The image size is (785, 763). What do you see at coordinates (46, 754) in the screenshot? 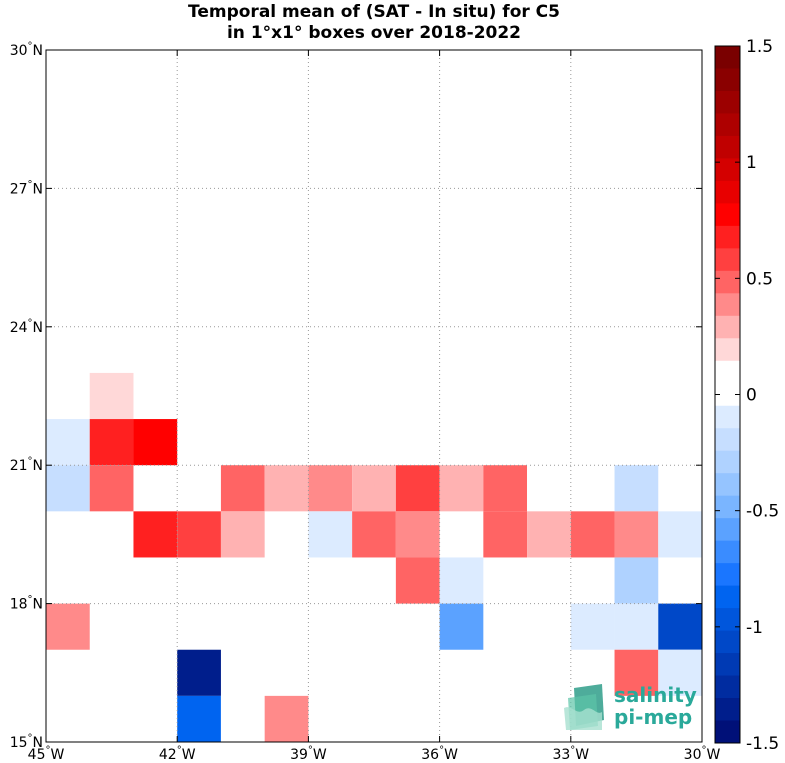
I see `x-tick-label: 45°W` at bounding box center [46, 754].